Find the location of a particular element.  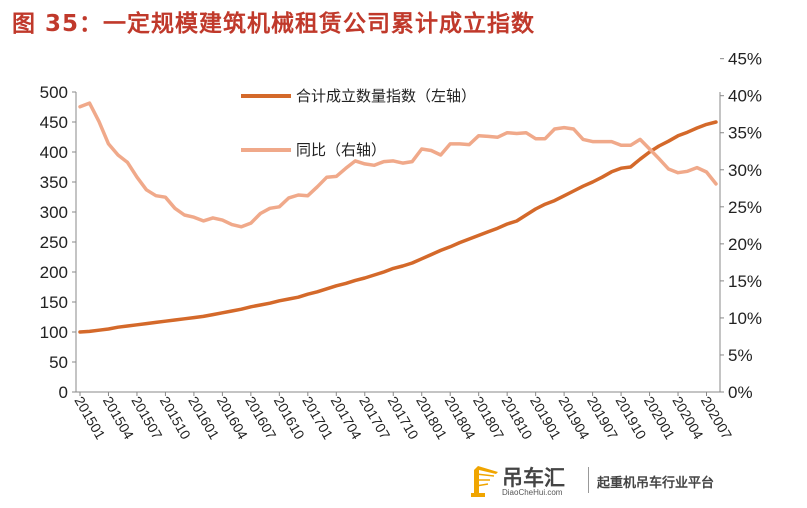

watermark-url: DiaoCheHui.com is located at coordinates (532, 492).